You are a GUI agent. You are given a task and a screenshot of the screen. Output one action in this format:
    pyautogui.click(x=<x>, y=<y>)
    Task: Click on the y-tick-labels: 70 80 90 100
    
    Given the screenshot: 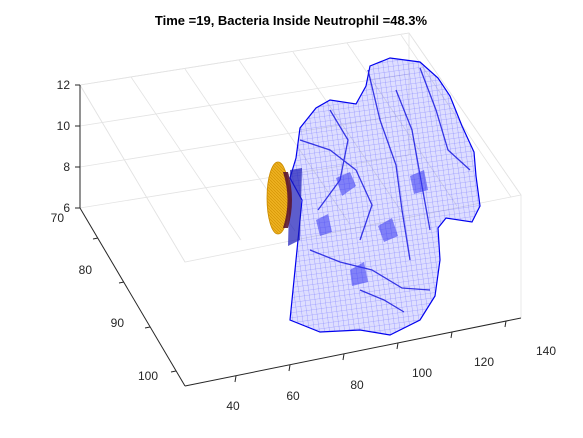 What is the action you would take?
    pyautogui.click(x=105, y=297)
    